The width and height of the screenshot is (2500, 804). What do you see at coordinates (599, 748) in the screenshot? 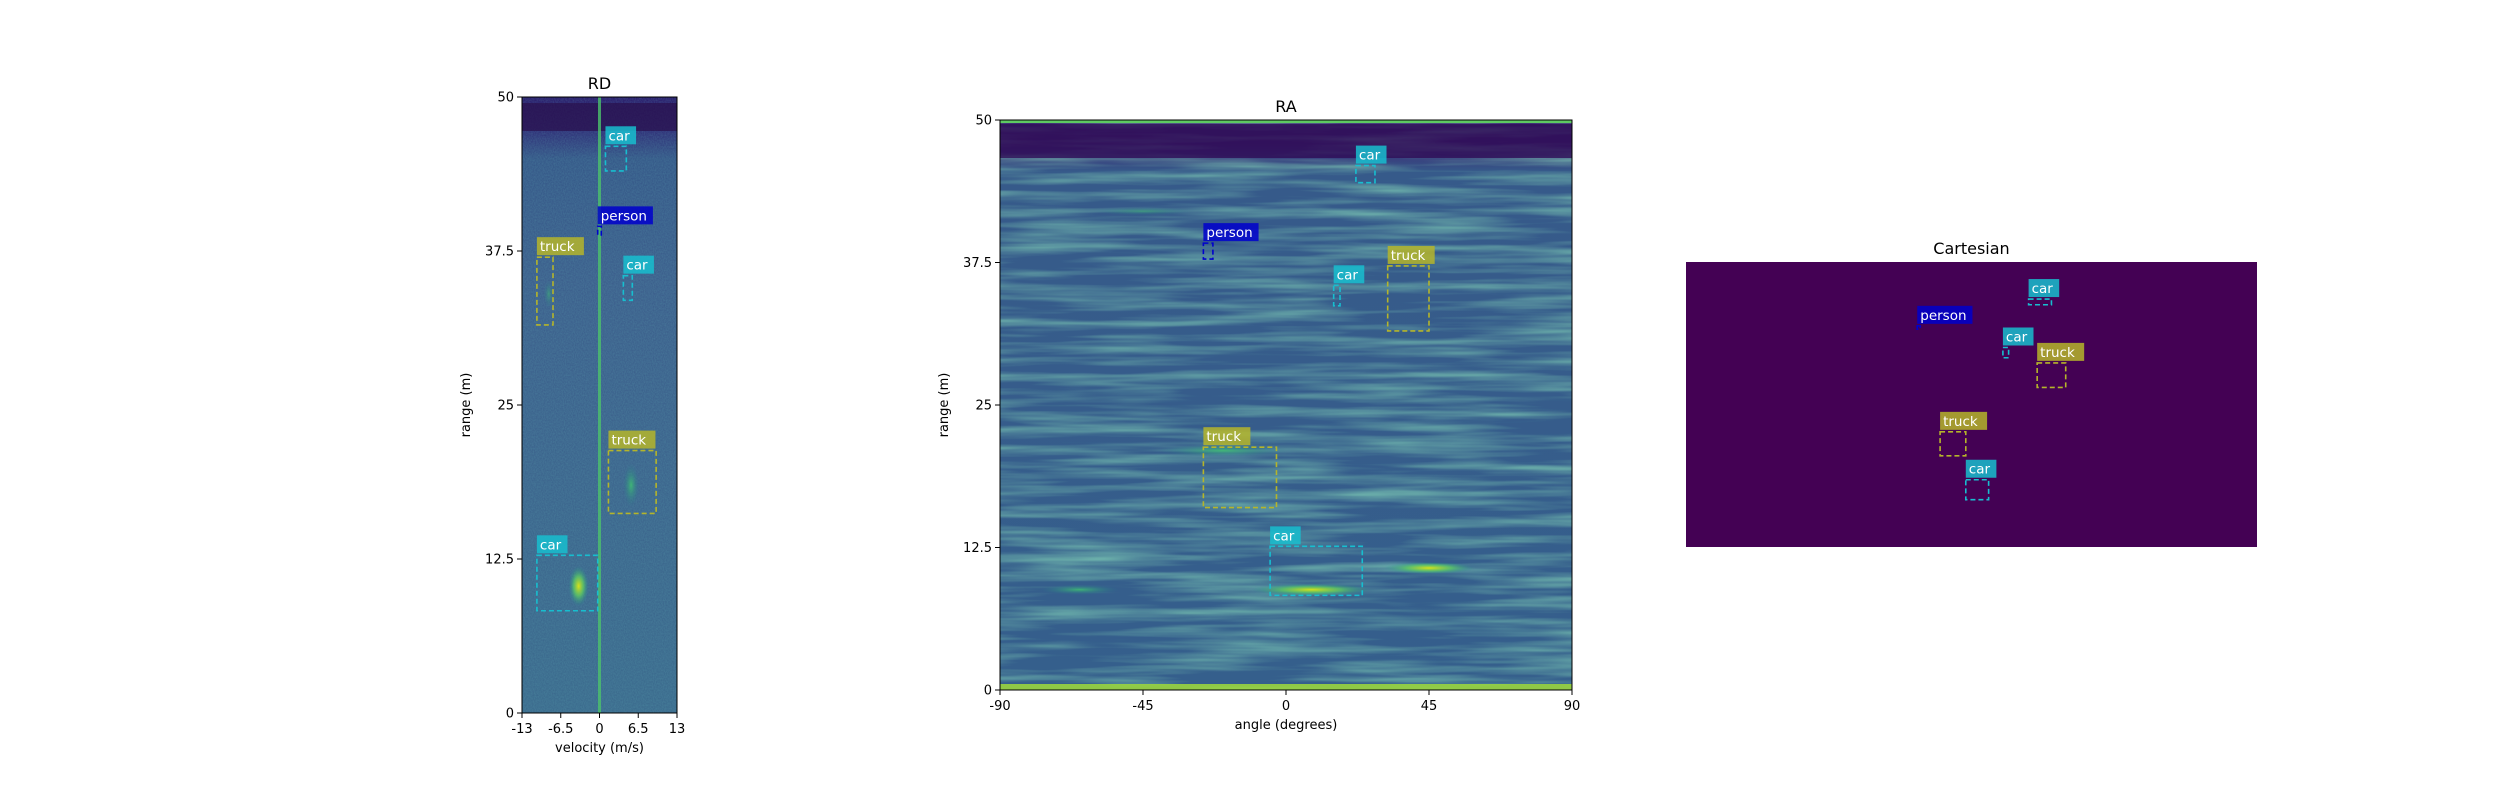
I see `x-axis-label: velocity (m/s)` at bounding box center [599, 748].